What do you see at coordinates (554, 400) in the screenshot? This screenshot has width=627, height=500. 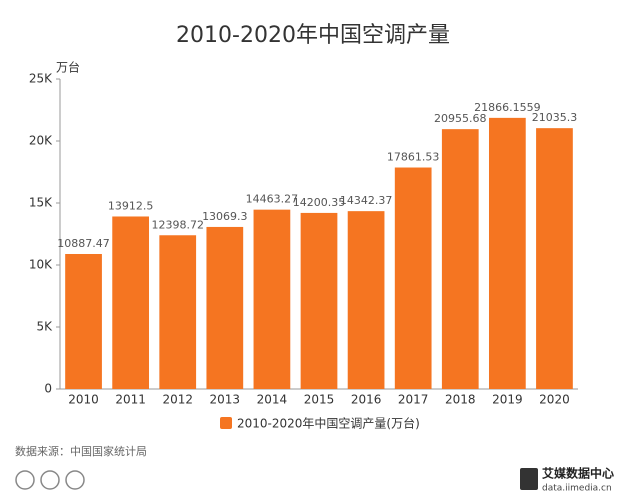 I see `x-tick-label: 2020` at bounding box center [554, 400].